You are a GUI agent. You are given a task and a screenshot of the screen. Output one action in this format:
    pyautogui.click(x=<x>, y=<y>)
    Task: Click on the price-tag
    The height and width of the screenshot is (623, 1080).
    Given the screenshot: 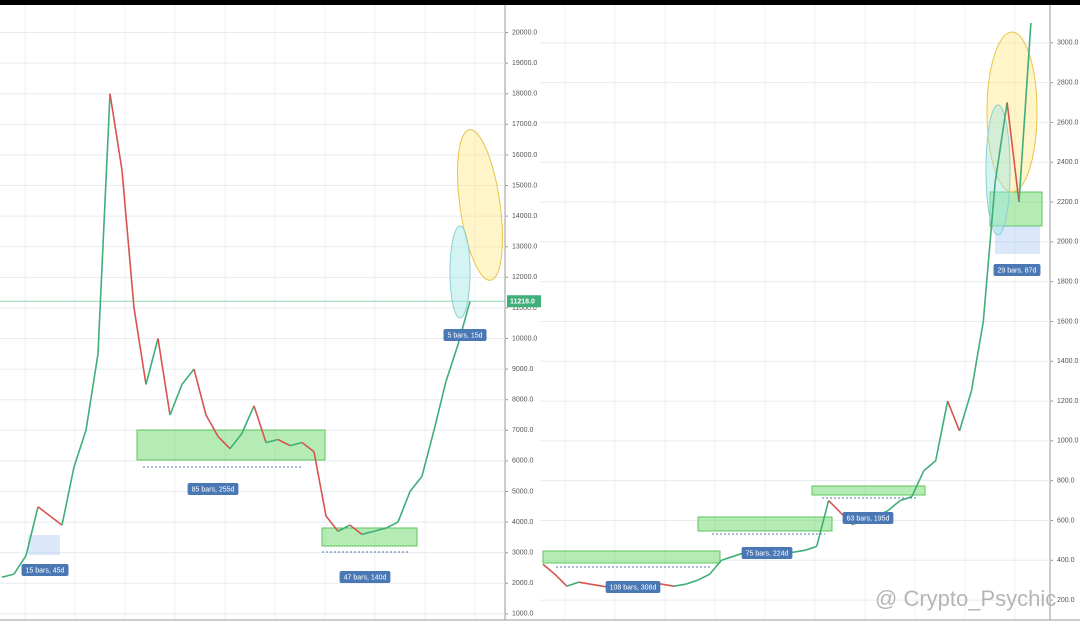 What is the action you would take?
    pyautogui.click(x=524, y=301)
    